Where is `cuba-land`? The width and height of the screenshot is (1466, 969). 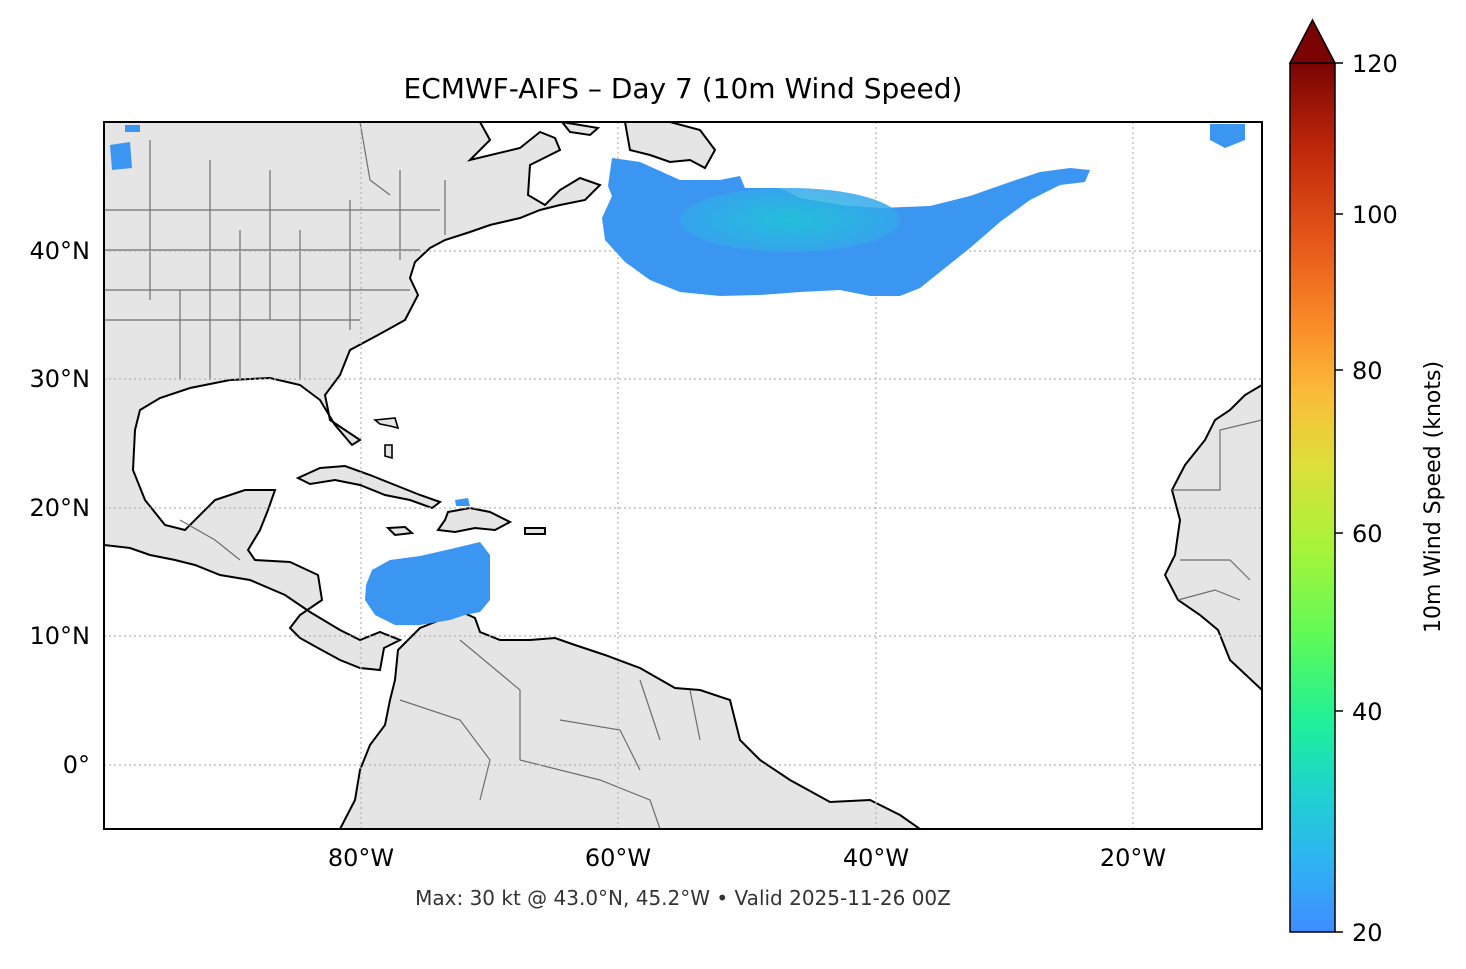
cuba-land is located at coordinates (369, 487).